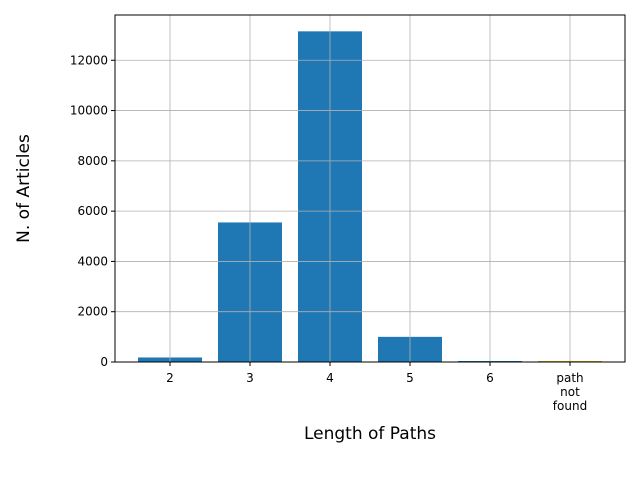  Describe the element at coordinates (89, 60) in the screenshot. I see `y-tick-label: 12000` at that location.